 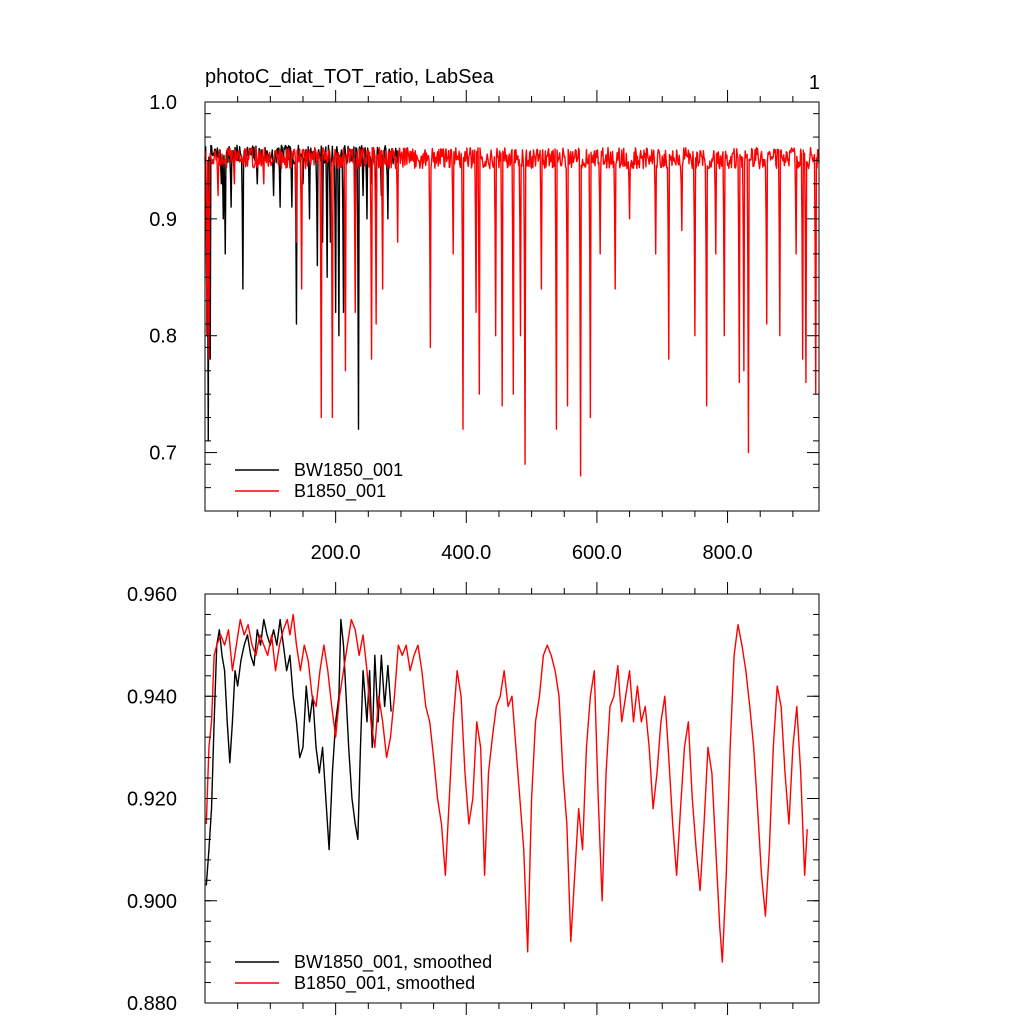 What do you see at coordinates (728, 553) in the screenshot?
I see `x-tick-label: 800.0` at bounding box center [728, 553].